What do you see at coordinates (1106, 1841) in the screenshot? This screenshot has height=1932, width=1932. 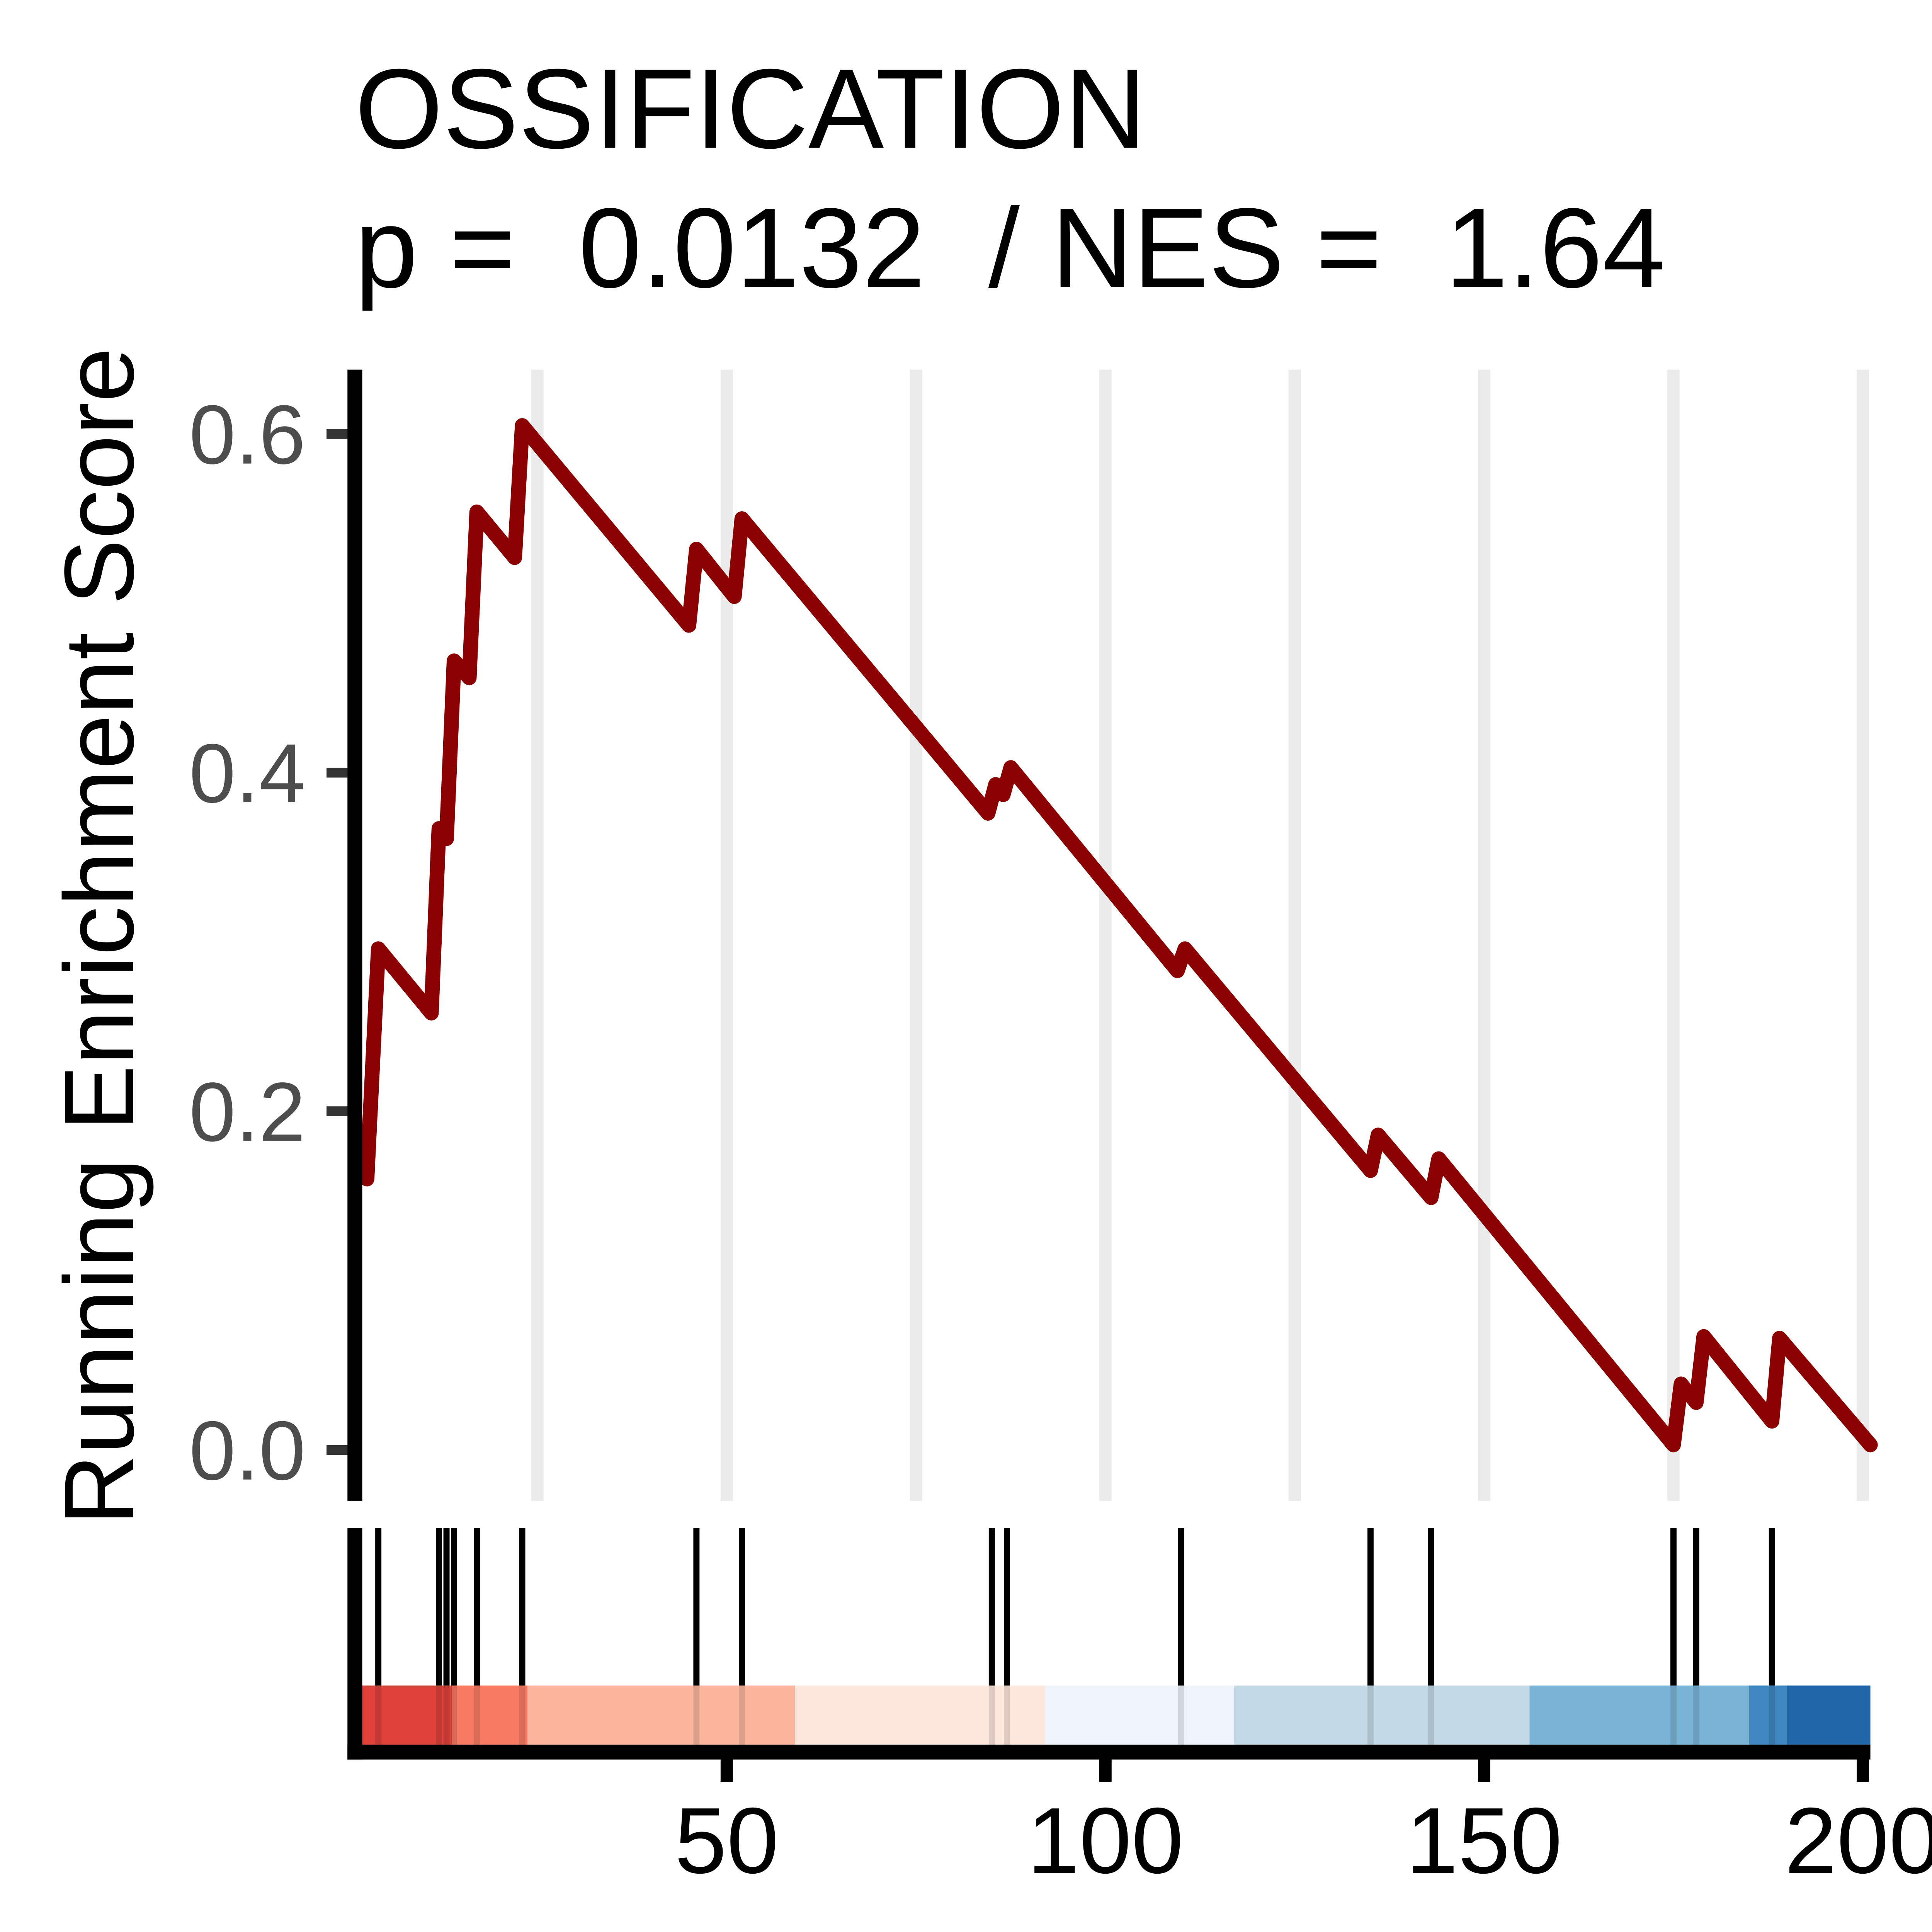 I see `x-tick-label: 100` at bounding box center [1106, 1841].